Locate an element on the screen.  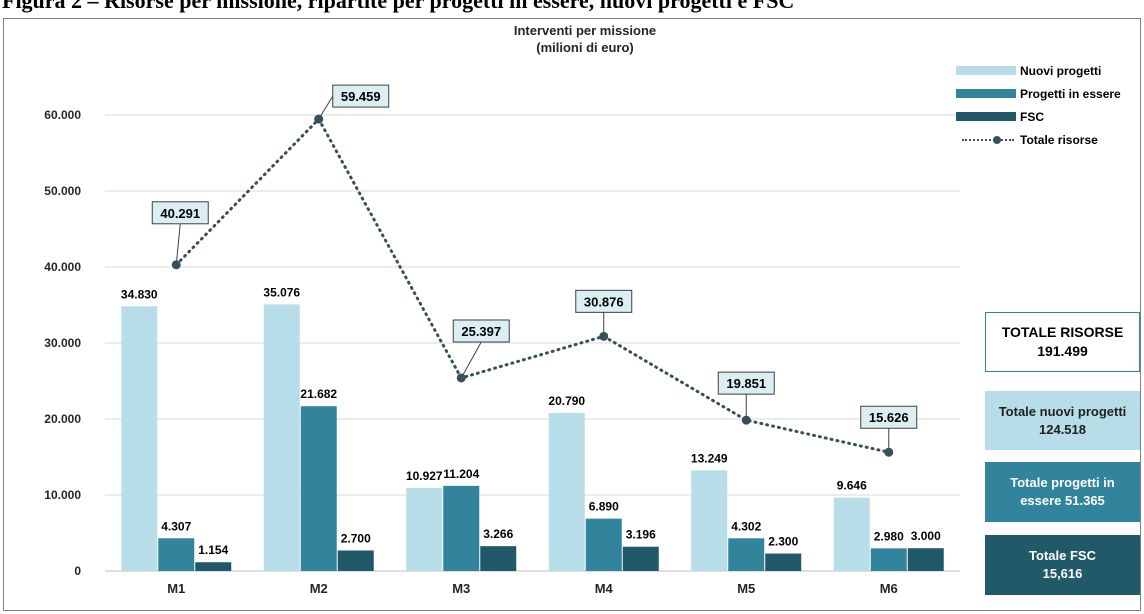
data-label-fsc: 2.300 is located at coordinates (783, 542).